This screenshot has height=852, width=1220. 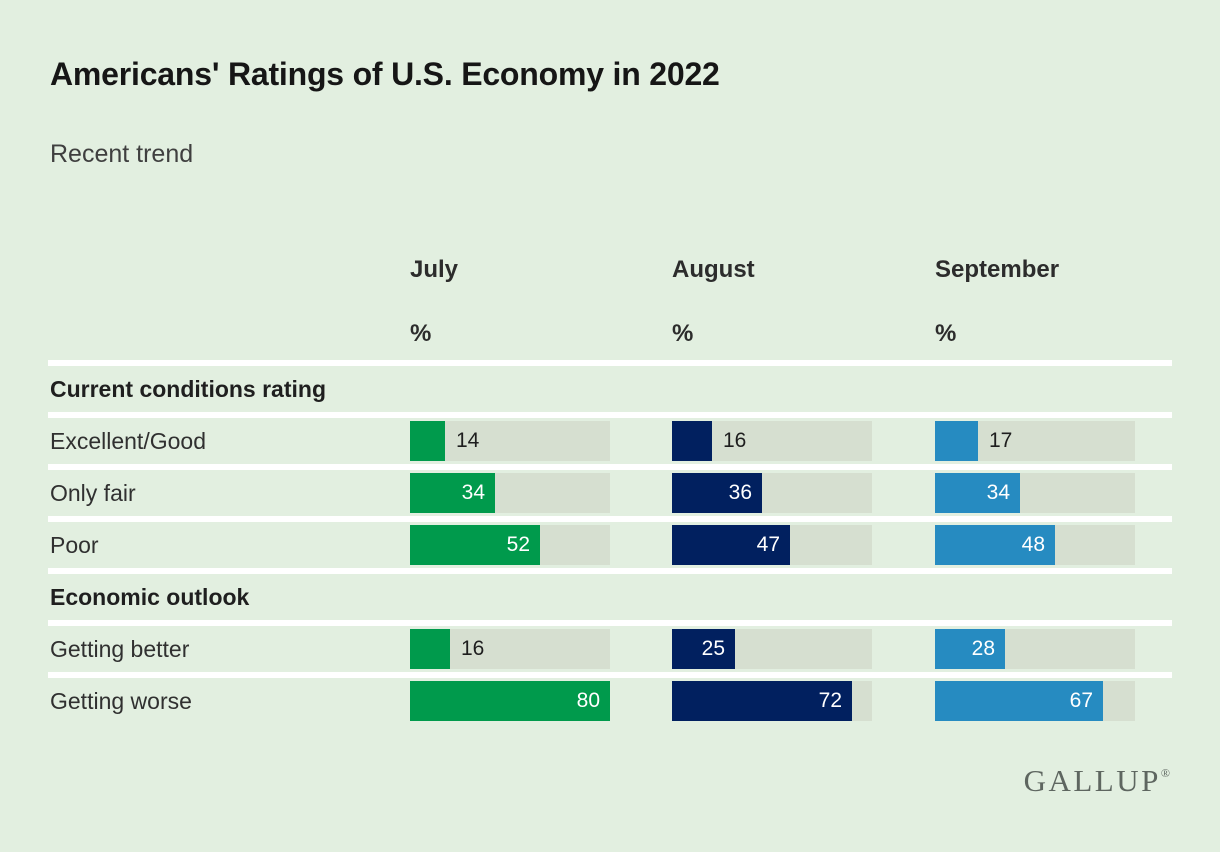 I want to click on percent-sign-september: %, so click(x=946, y=333).